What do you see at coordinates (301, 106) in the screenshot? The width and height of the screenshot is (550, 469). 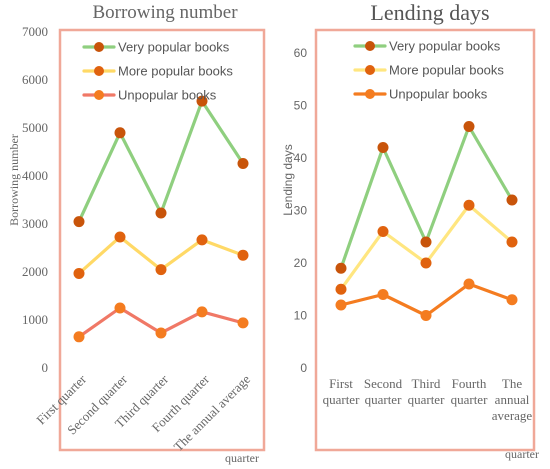 I see `y-tick-label: 50` at bounding box center [301, 106].